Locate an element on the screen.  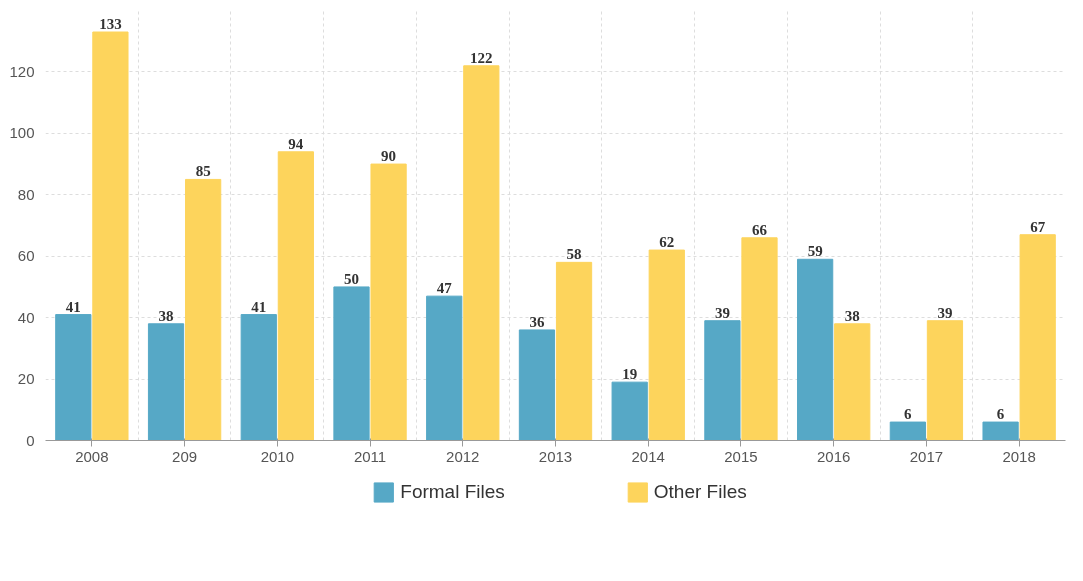
y-tick-label: 20 is located at coordinates (26, 379).